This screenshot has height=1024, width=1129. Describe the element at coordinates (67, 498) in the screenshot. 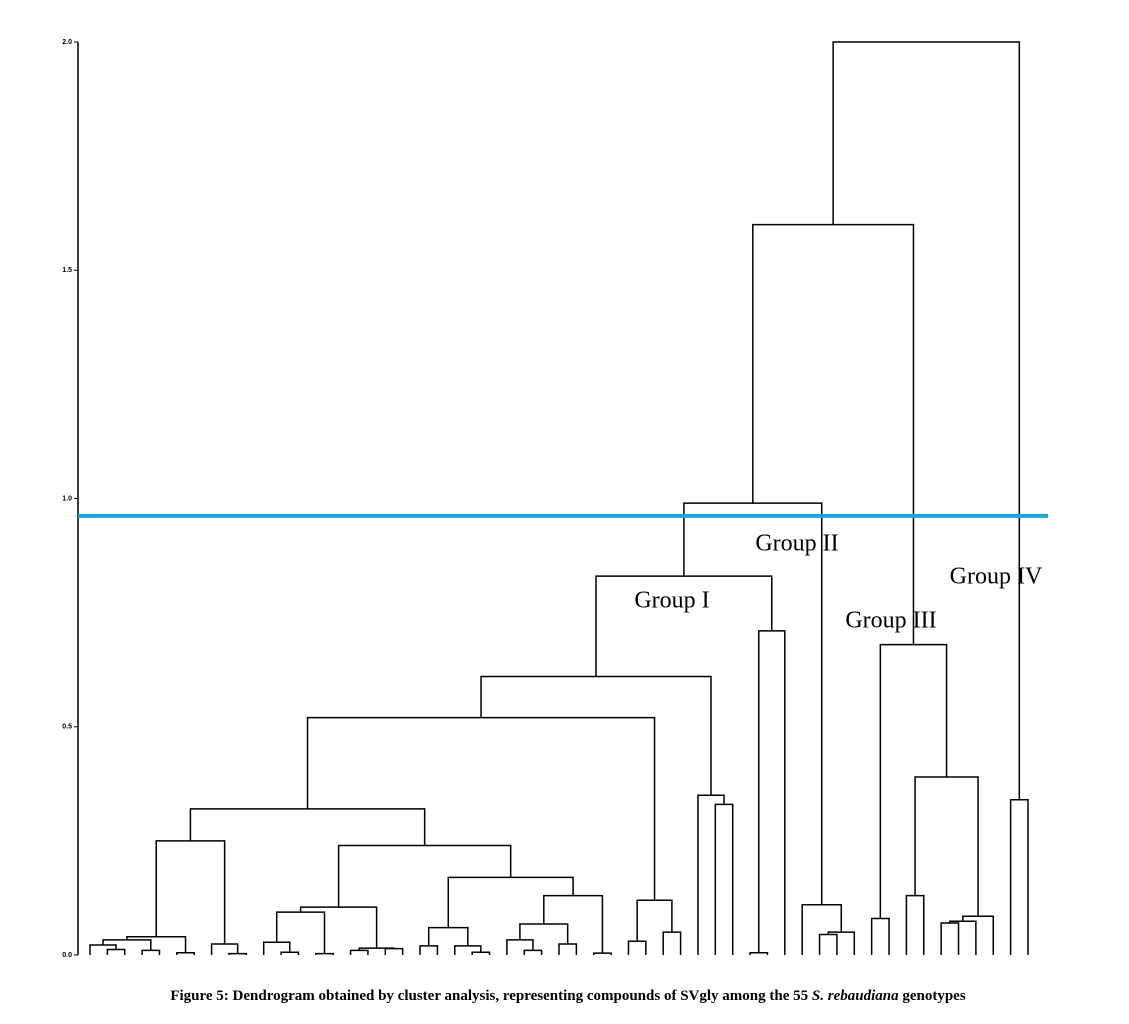

I see `y-tick-label: 1.0` at that location.